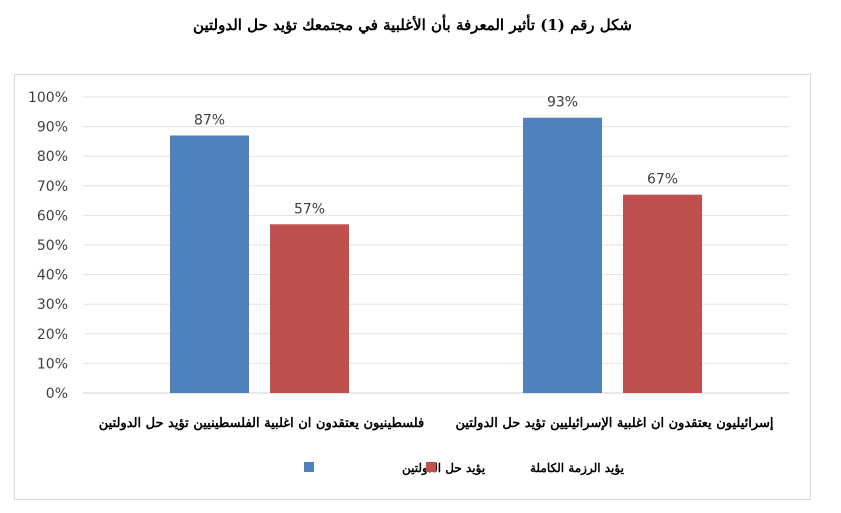 The image size is (841, 513). What do you see at coordinates (52, 276) in the screenshot?
I see `y-tick-label: 40%` at bounding box center [52, 276].